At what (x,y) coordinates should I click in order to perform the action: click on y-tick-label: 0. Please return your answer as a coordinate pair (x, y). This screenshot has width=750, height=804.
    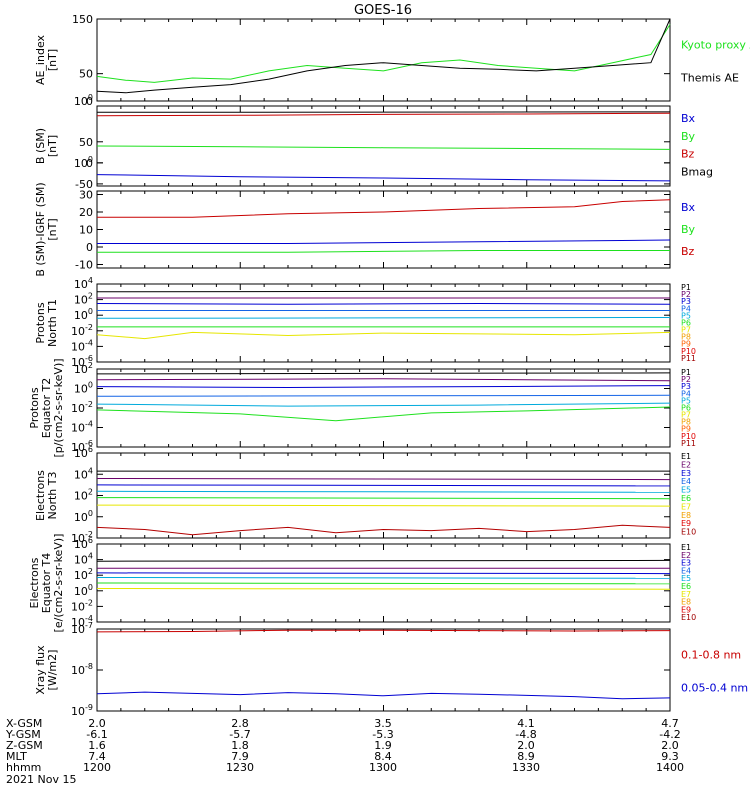
    Looking at the image, I should click on (89, 247).